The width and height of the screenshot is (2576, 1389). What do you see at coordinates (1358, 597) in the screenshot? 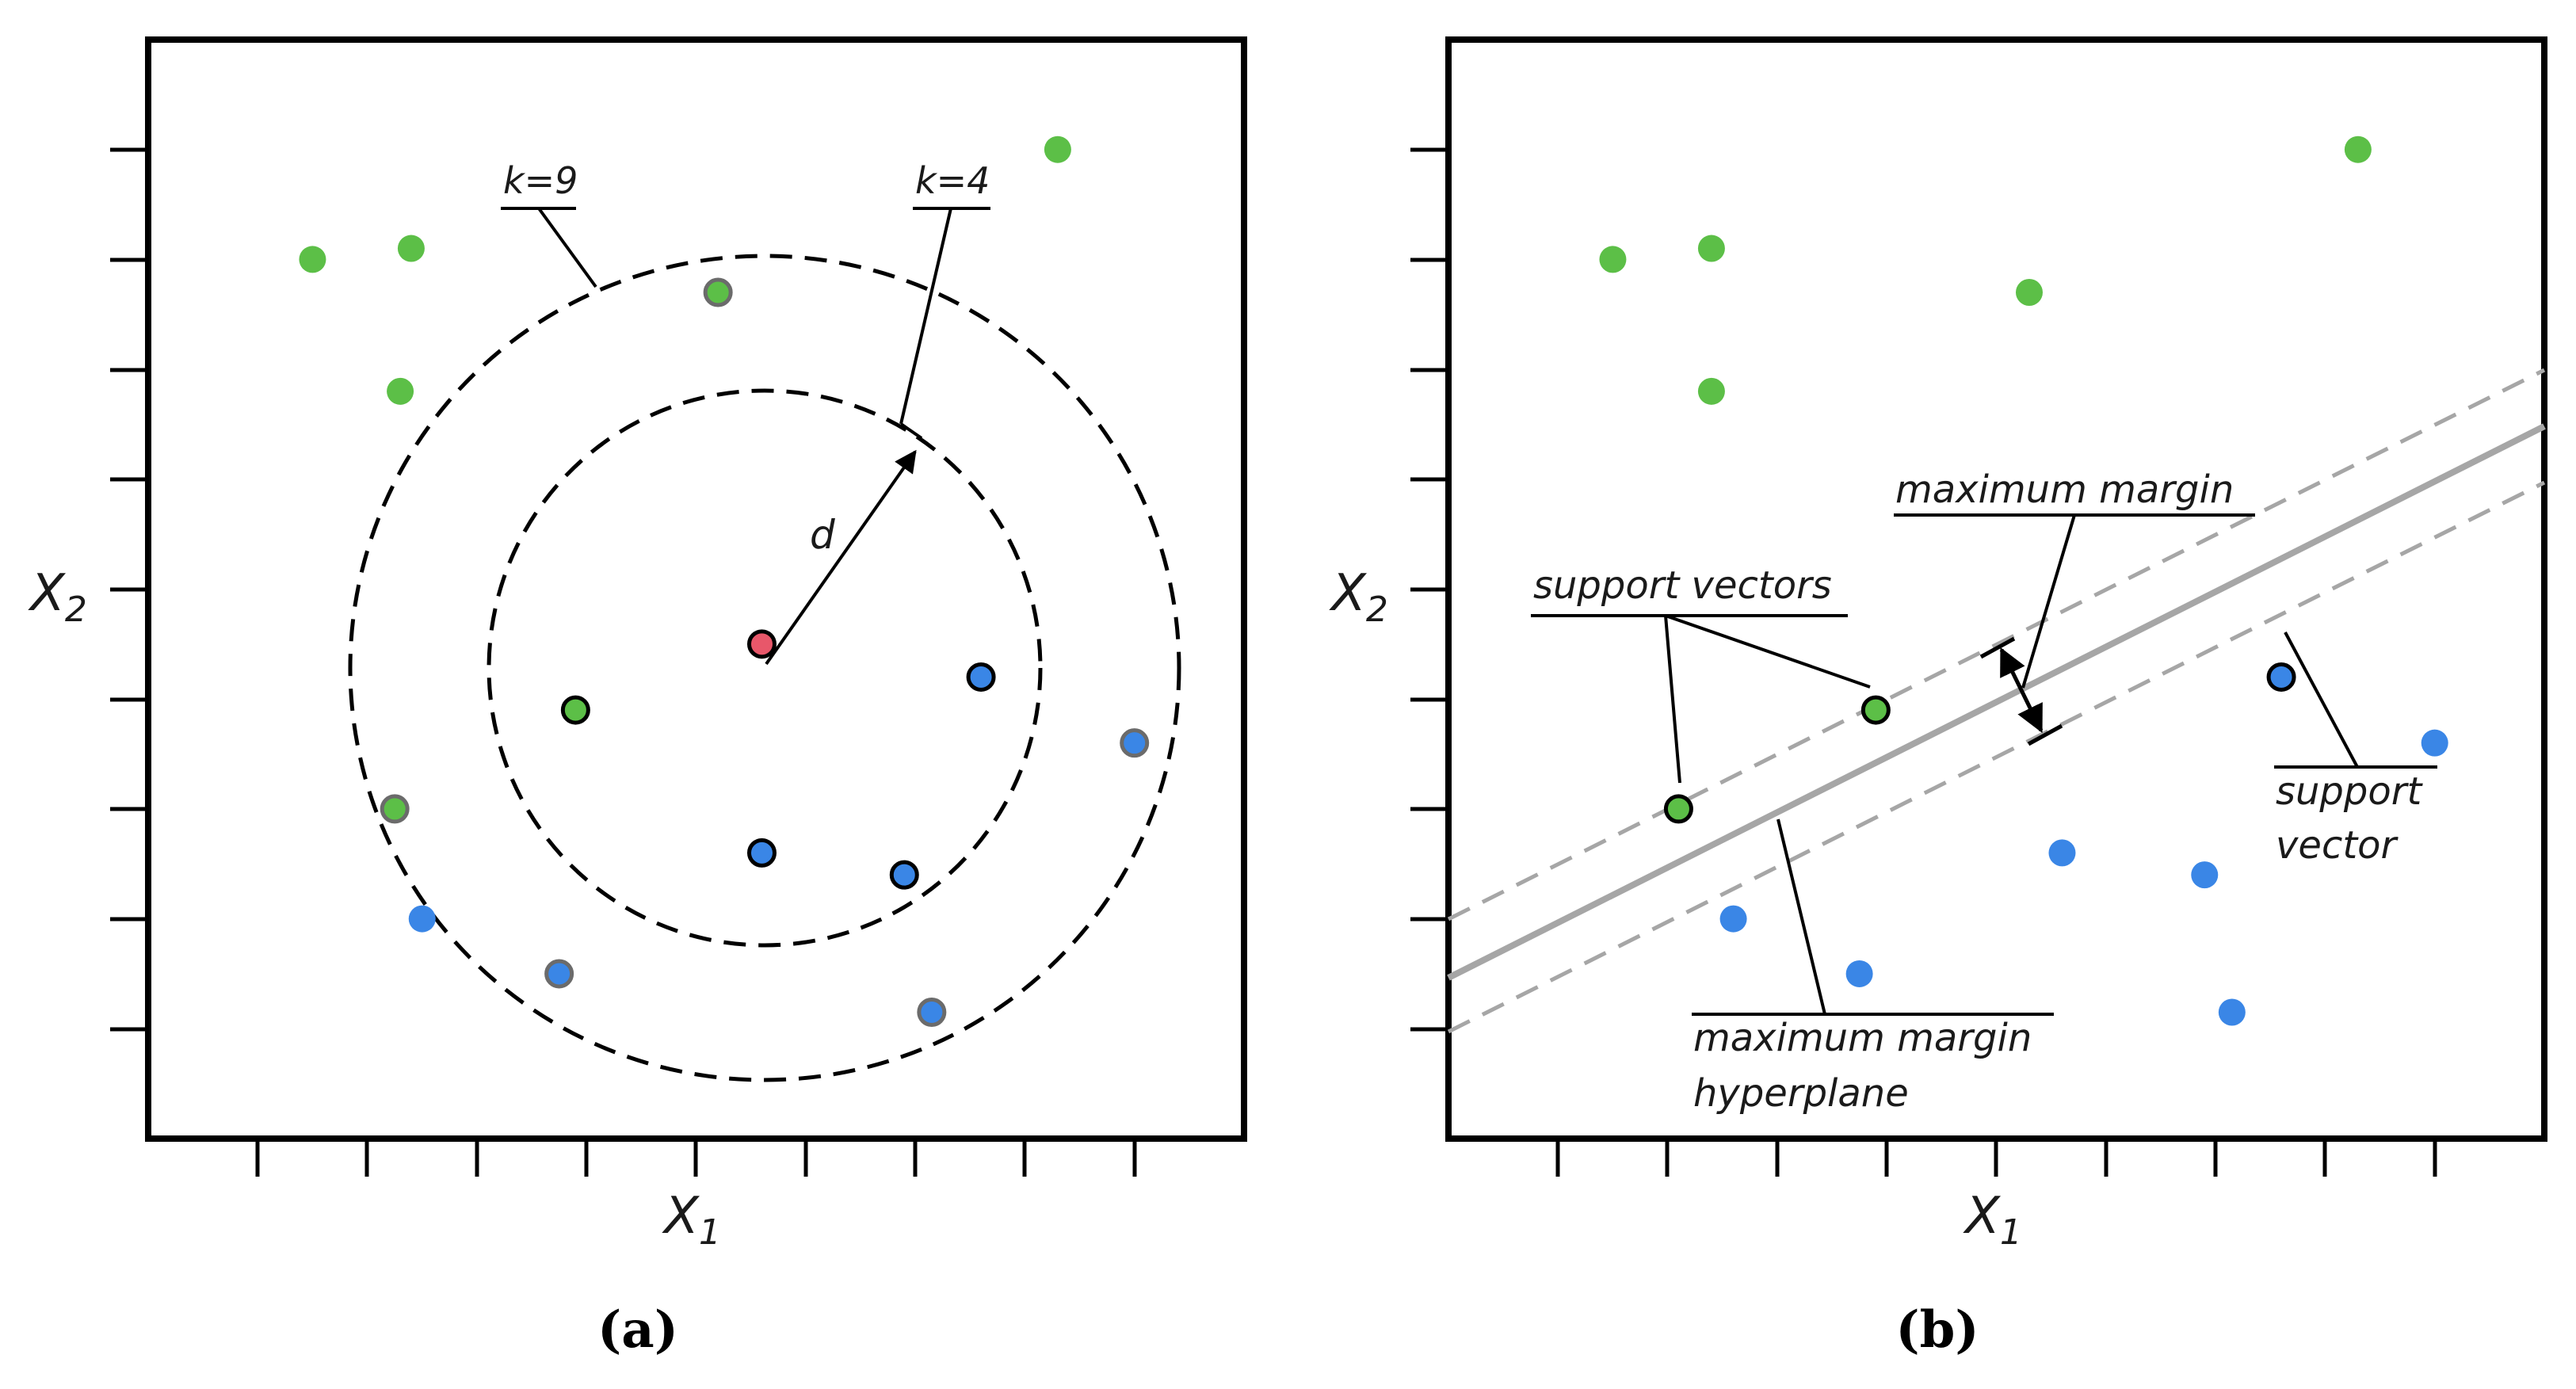
I see `panel-b-y-axis-label: X2` at bounding box center [1358, 597].